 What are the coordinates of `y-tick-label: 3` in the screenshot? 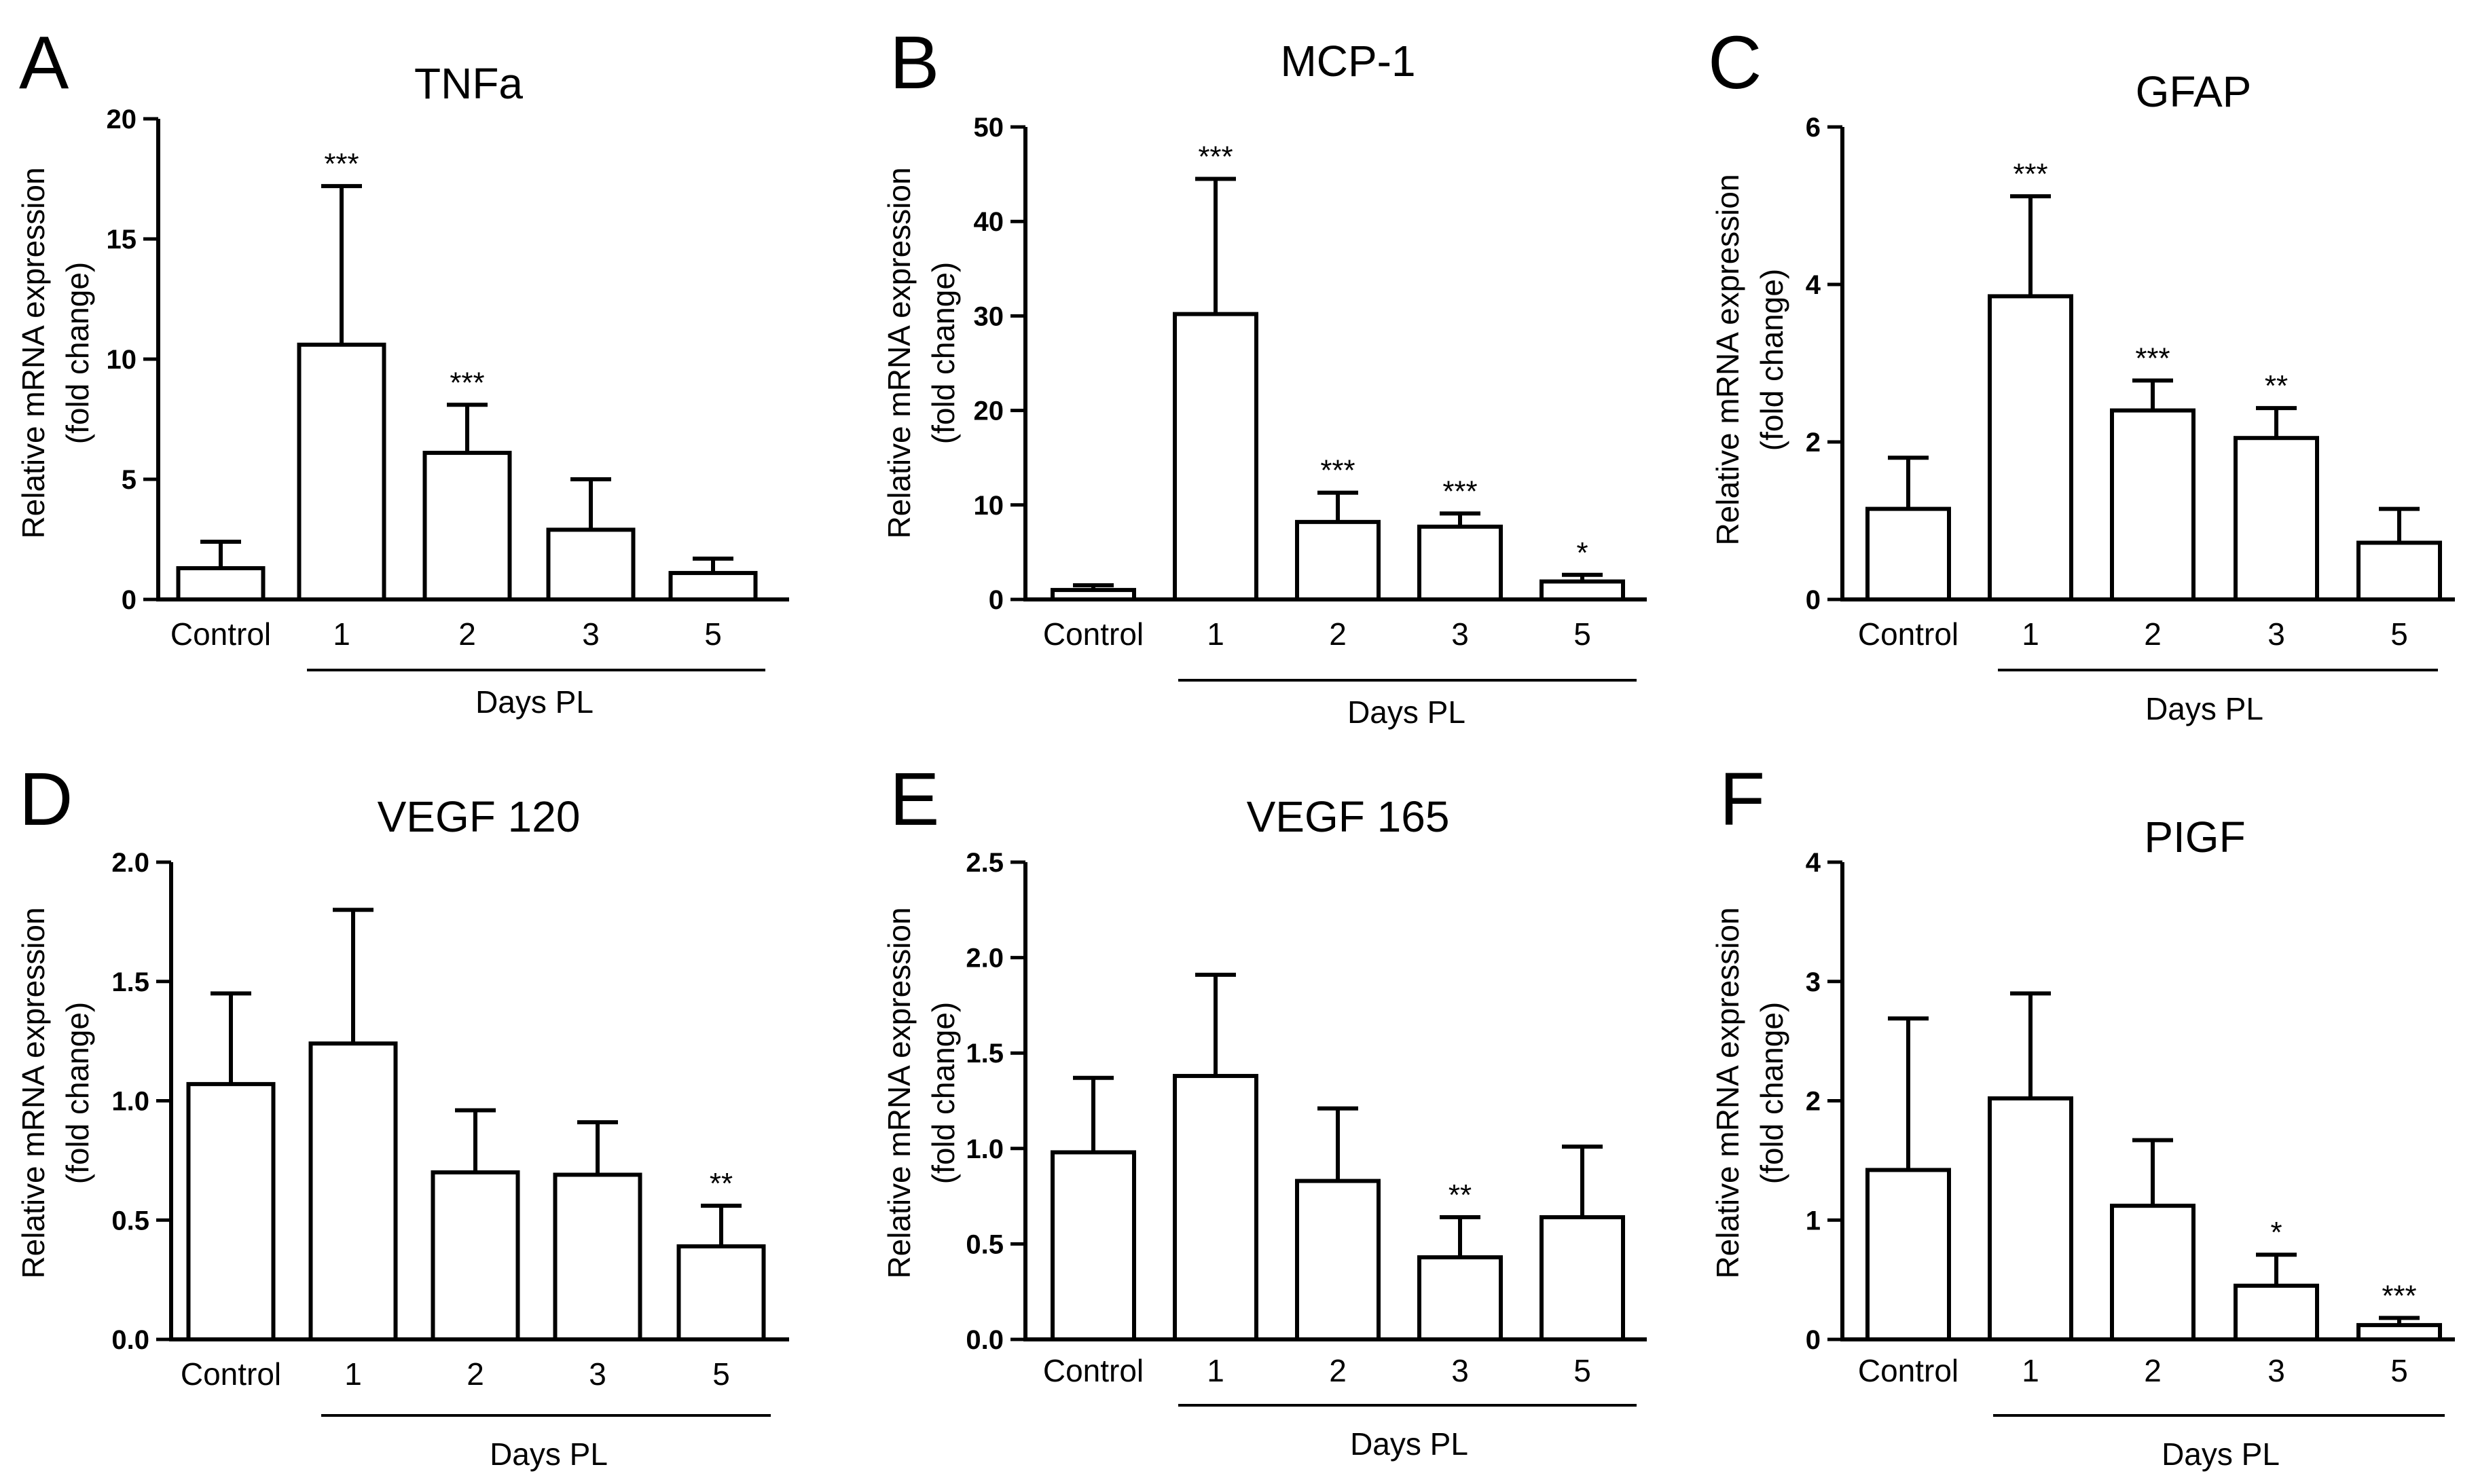 It's located at (1813, 982).